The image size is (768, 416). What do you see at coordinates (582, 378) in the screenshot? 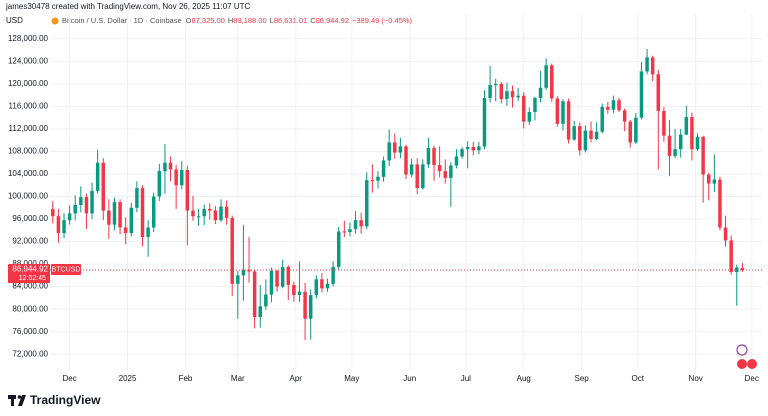
I see `x-tick-label: Sep` at bounding box center [582, 378].